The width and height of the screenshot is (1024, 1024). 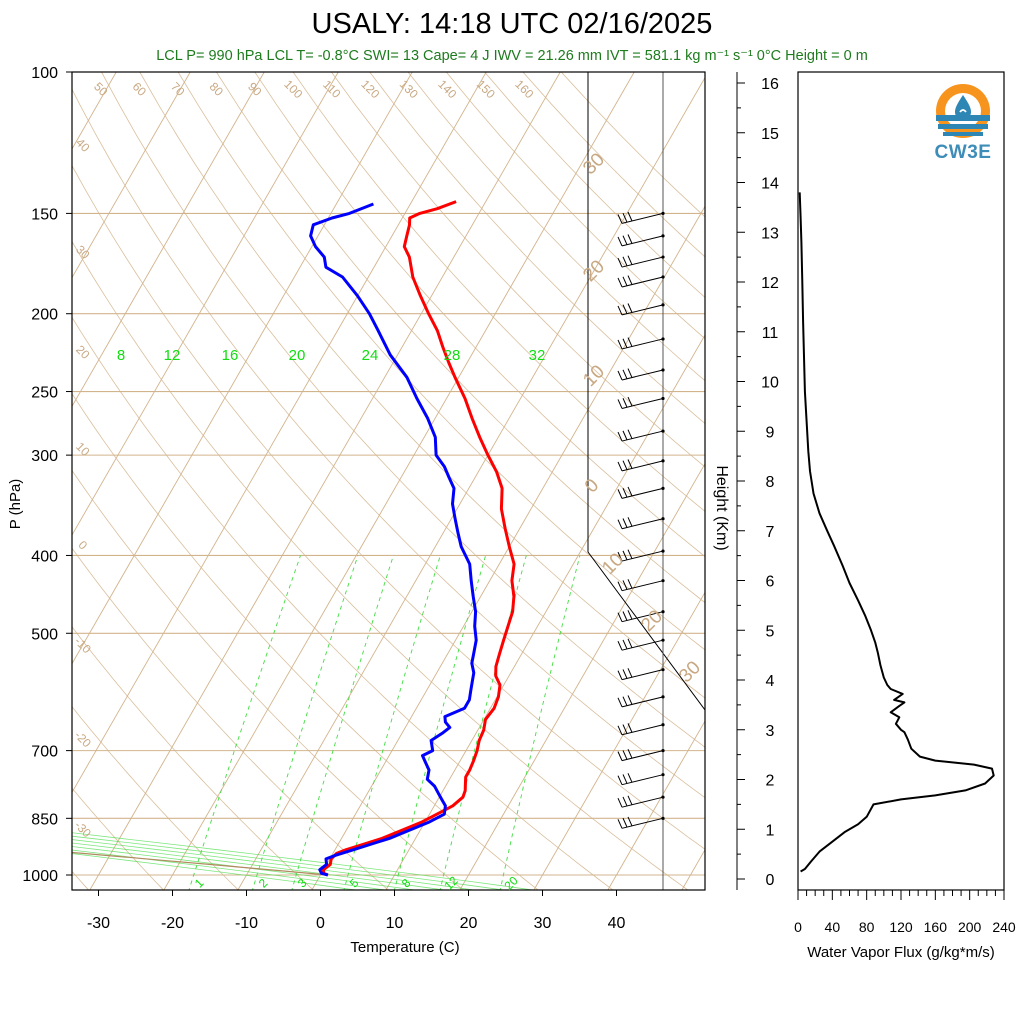 I want to click on pressure-tick-label: 850, so click(x=44, y=819).